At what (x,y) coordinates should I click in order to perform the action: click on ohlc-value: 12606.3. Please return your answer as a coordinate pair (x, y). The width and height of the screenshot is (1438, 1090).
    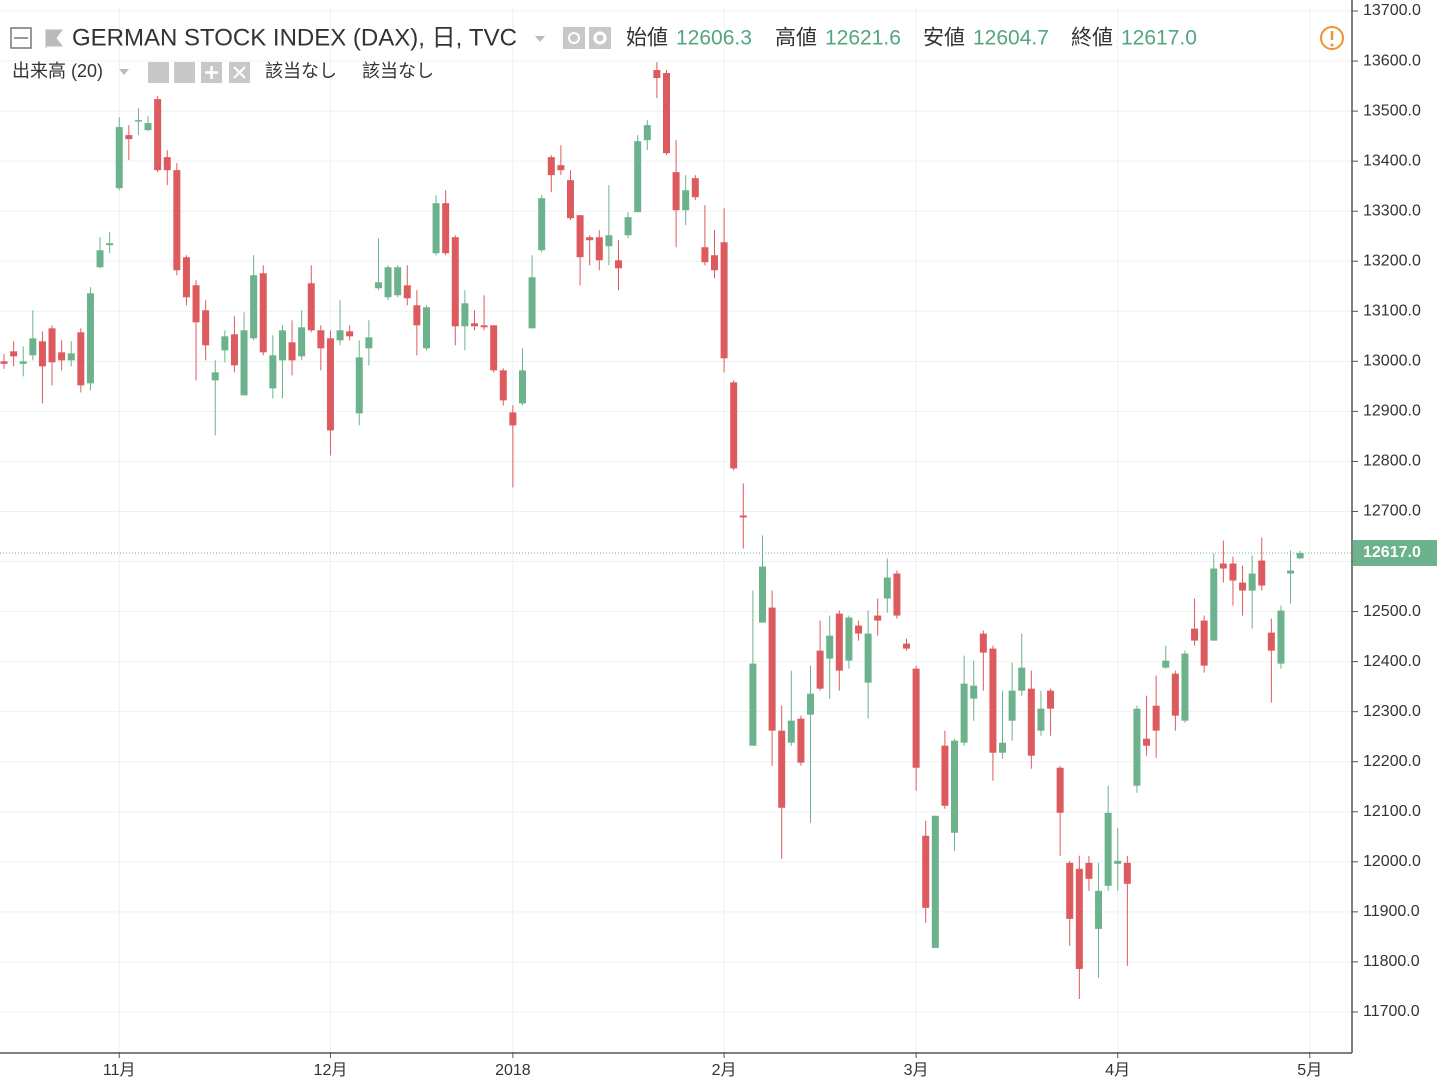
    Looking at the image, I should click on (714, 38).